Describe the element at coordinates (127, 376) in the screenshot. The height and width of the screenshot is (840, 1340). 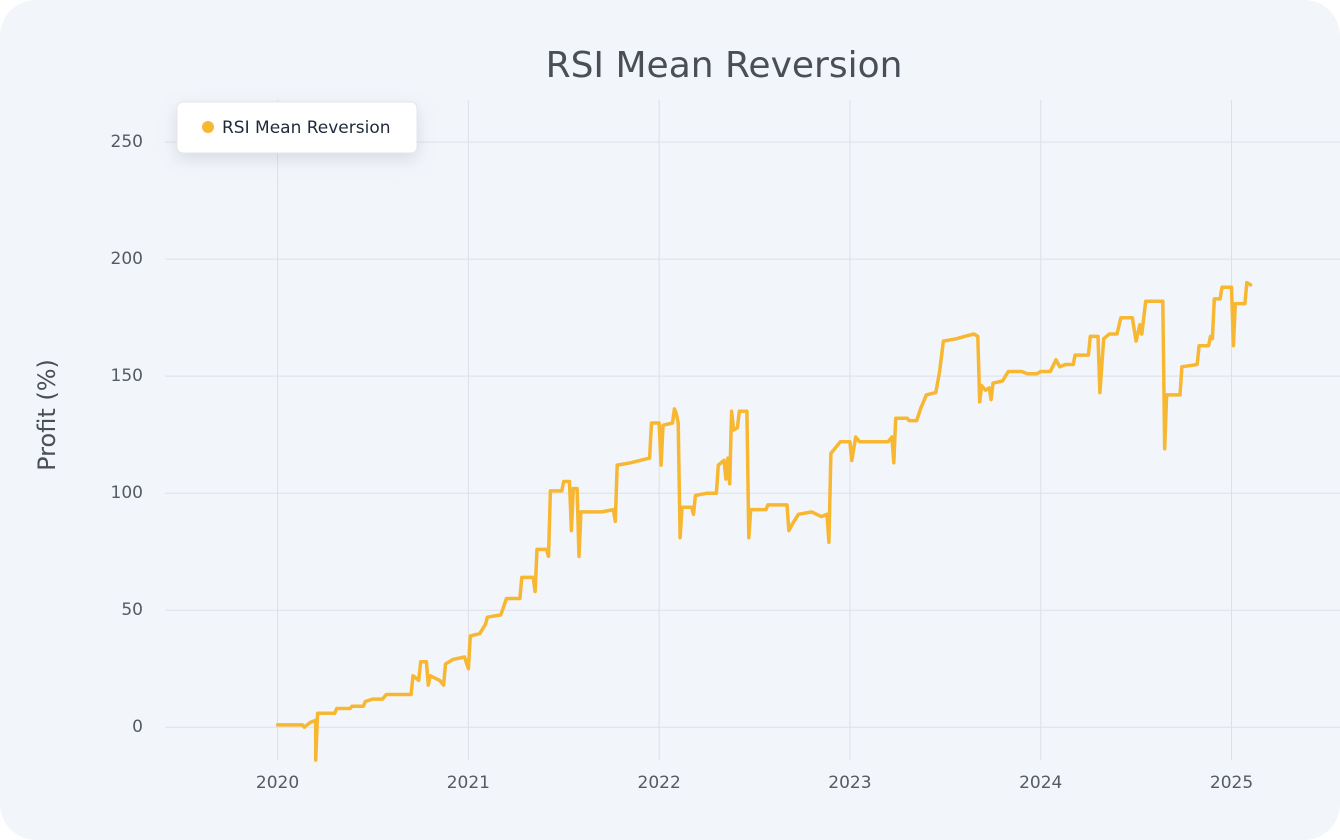
I see `y-tick-label: 150` at that location.